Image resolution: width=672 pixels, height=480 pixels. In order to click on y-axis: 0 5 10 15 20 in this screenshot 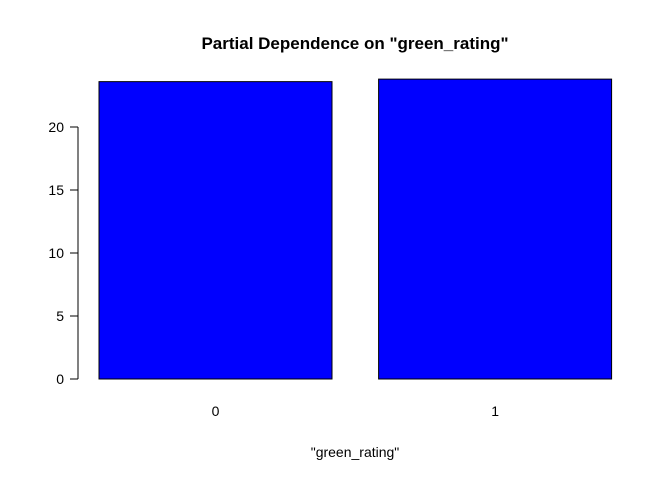, I will do `click(63, 253)`.